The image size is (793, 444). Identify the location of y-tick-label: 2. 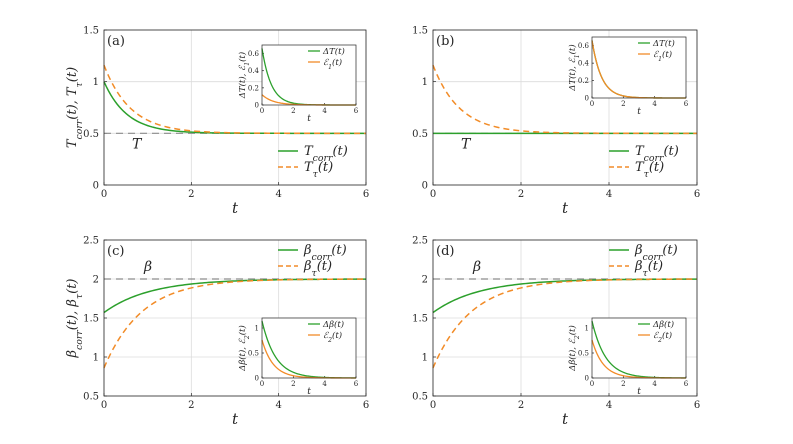
(425, 280).